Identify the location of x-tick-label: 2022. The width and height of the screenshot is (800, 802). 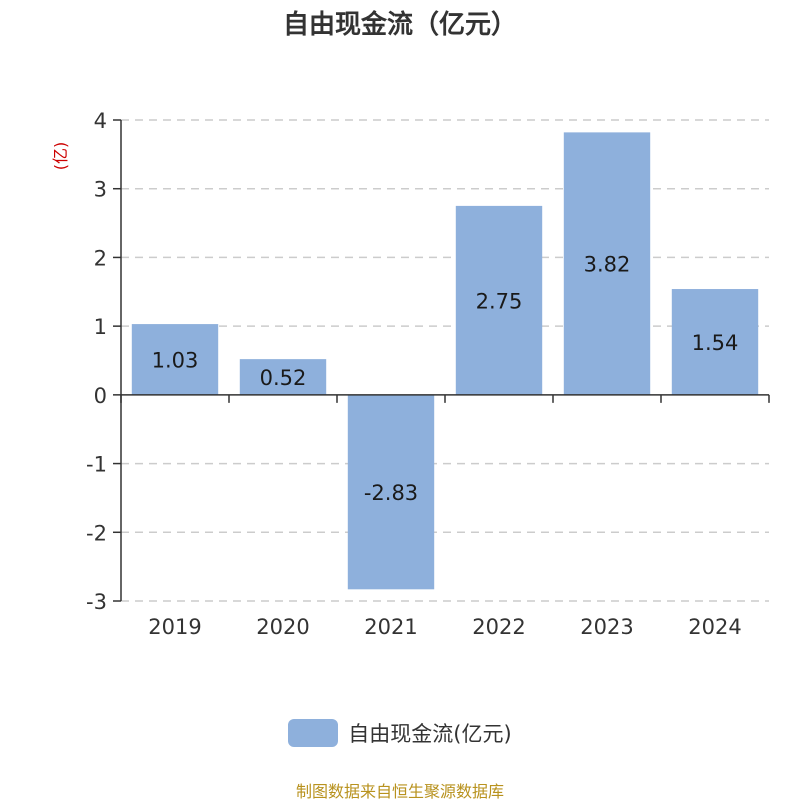
(498, 627).